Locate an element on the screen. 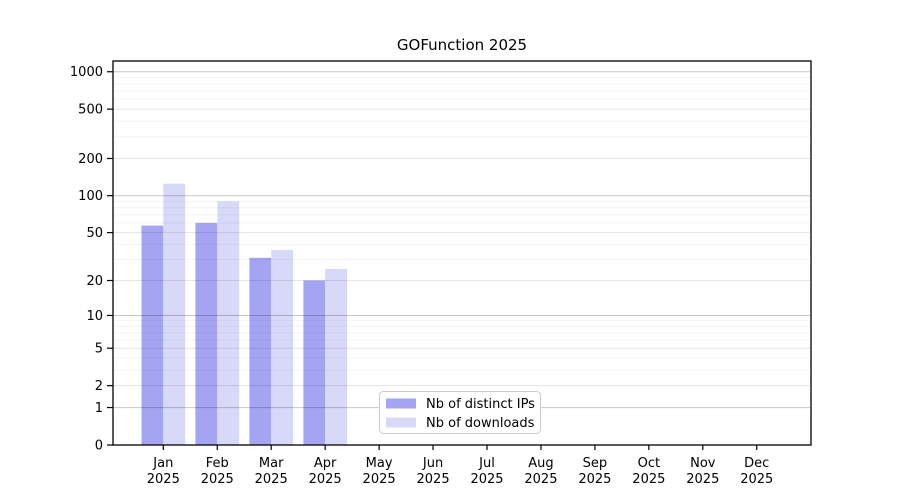  legend: Nb of distinct IPs Nb of downloads is located at coordinates (460, 412).